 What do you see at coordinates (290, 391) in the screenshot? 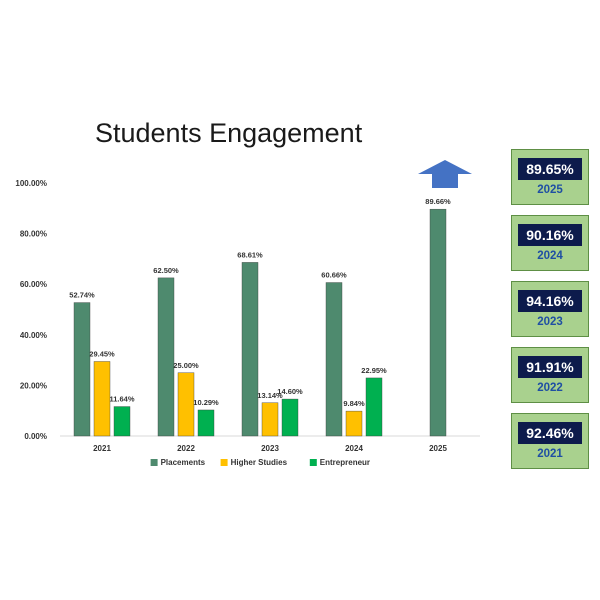
I see `data-label: 14.60%` at bounding box center [290, 391].